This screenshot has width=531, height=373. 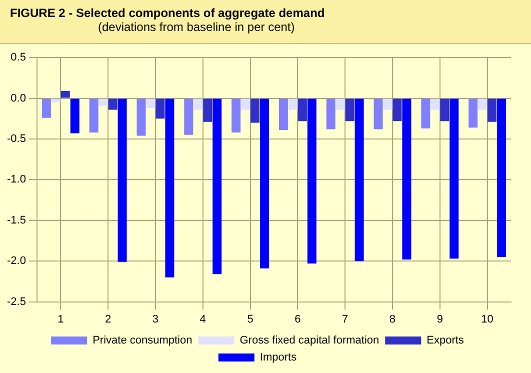 What do you see at coordinates (168, 13) in the screenshot?
I see `chart-title: FIGURE 2 - Selected components of aggregate demand` at bounding box center [168, 13].